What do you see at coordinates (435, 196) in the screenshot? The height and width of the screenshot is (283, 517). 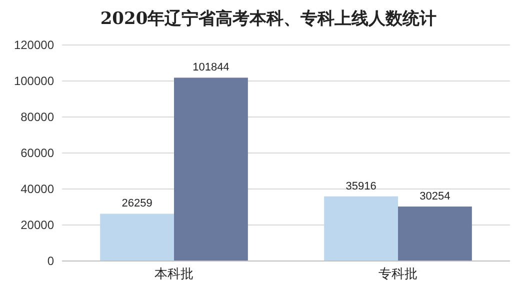 I see `data-label: 30254` at bounding box center [435, 196].